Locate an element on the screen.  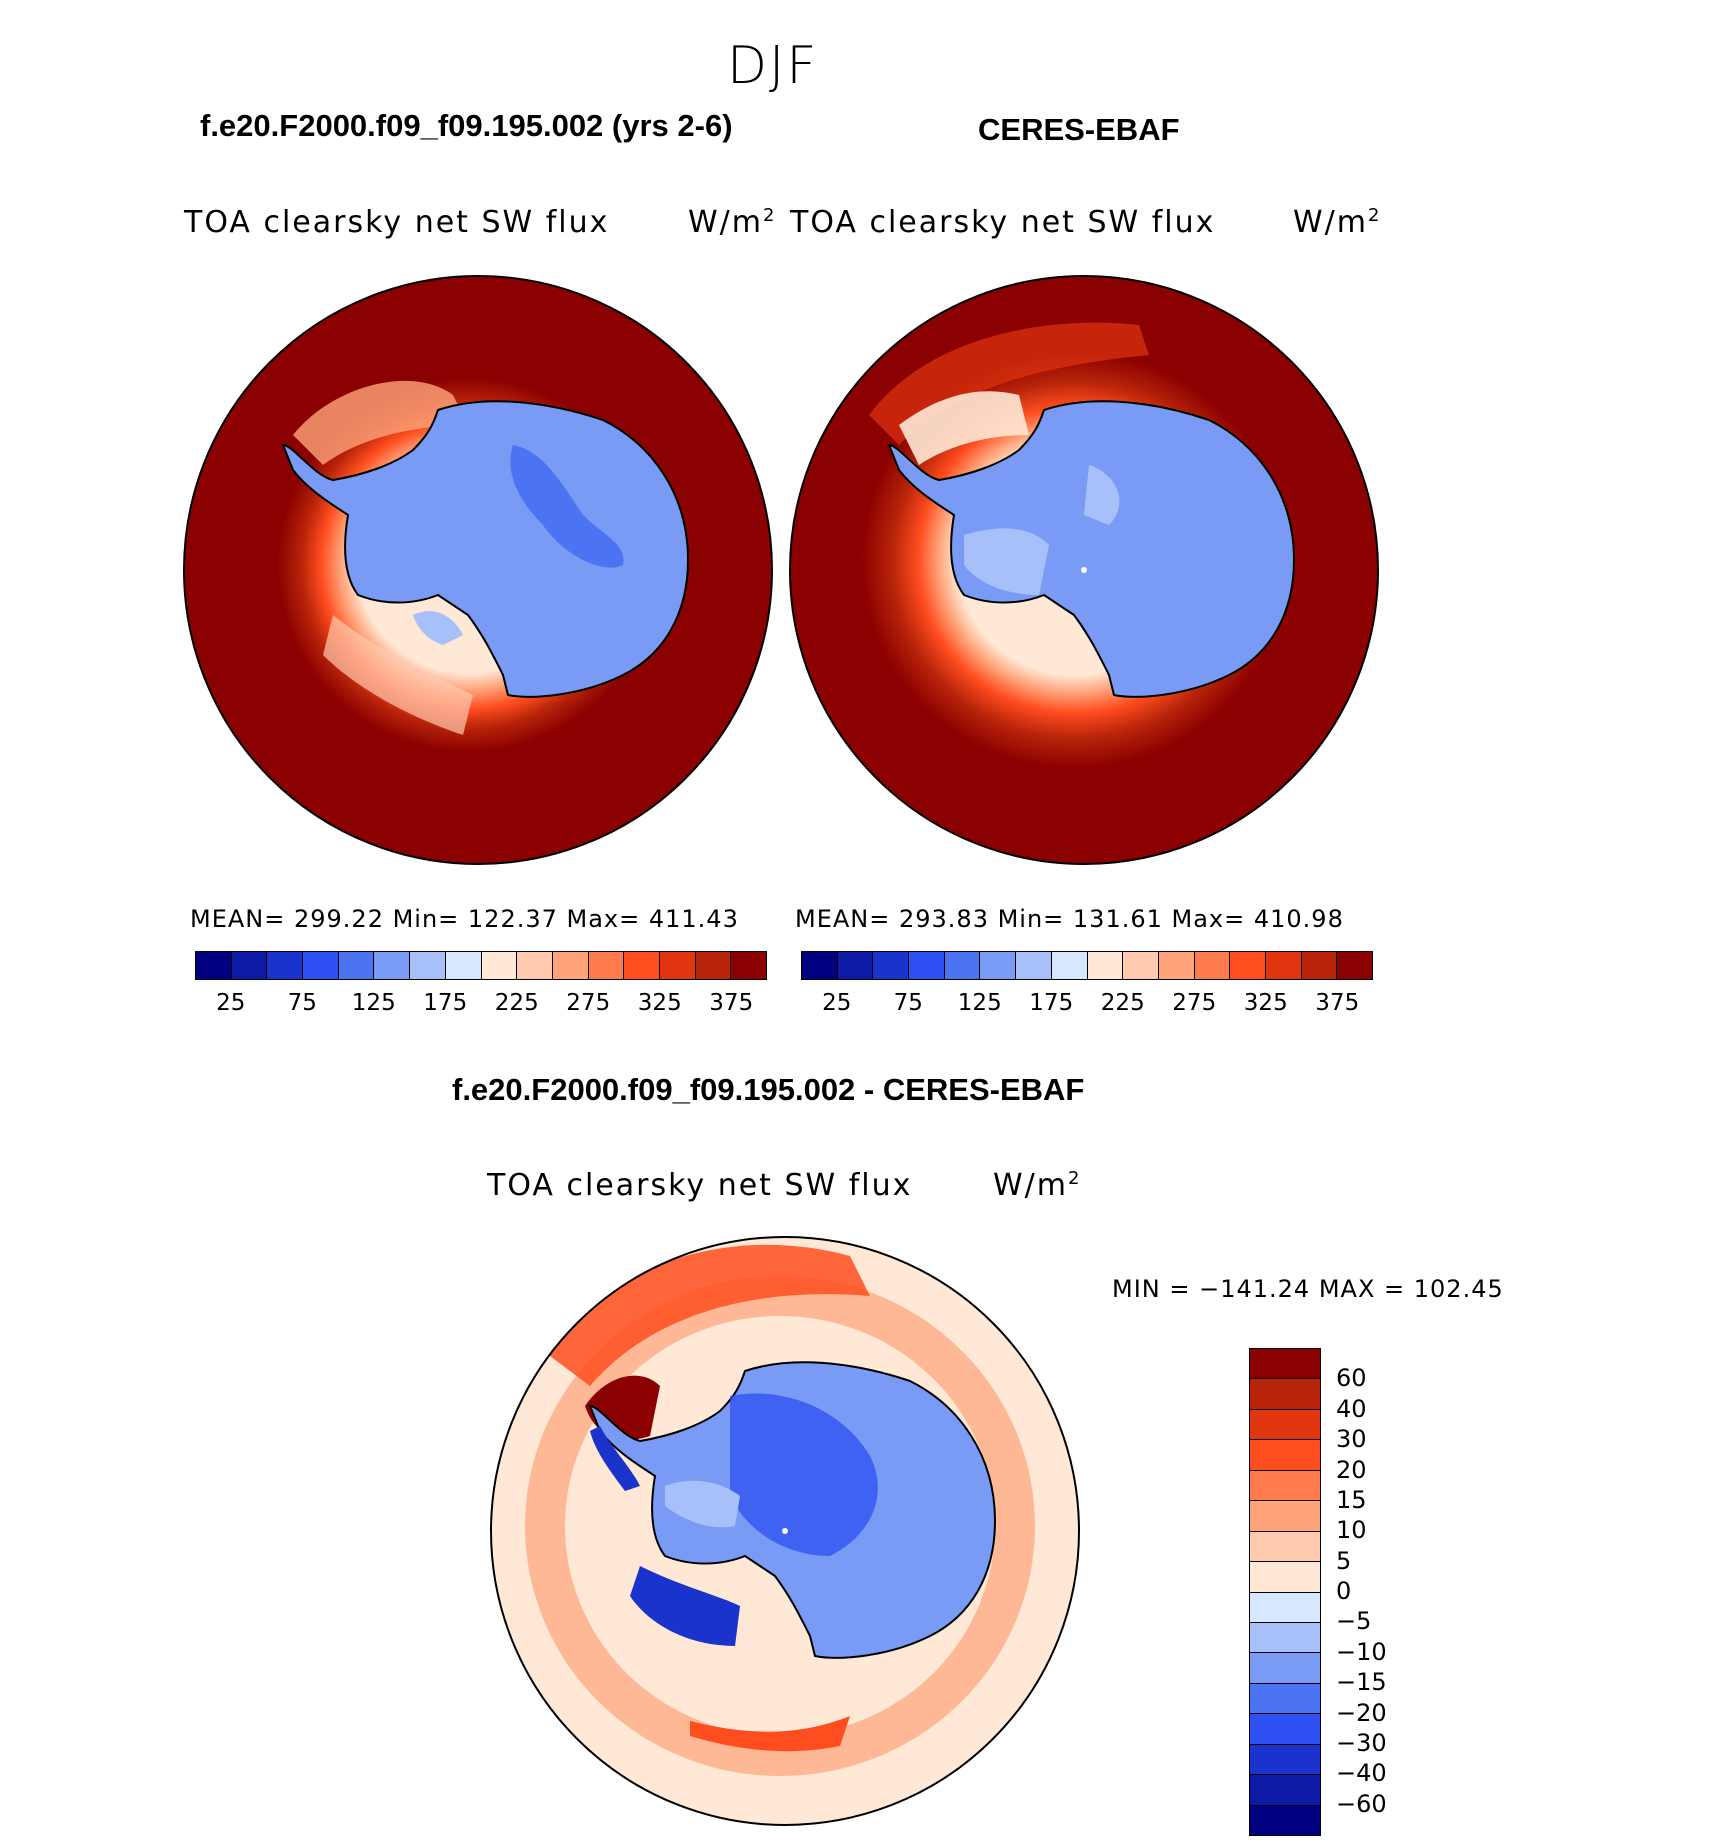
difference-colorbar is located at coordinates (1285, 1592).